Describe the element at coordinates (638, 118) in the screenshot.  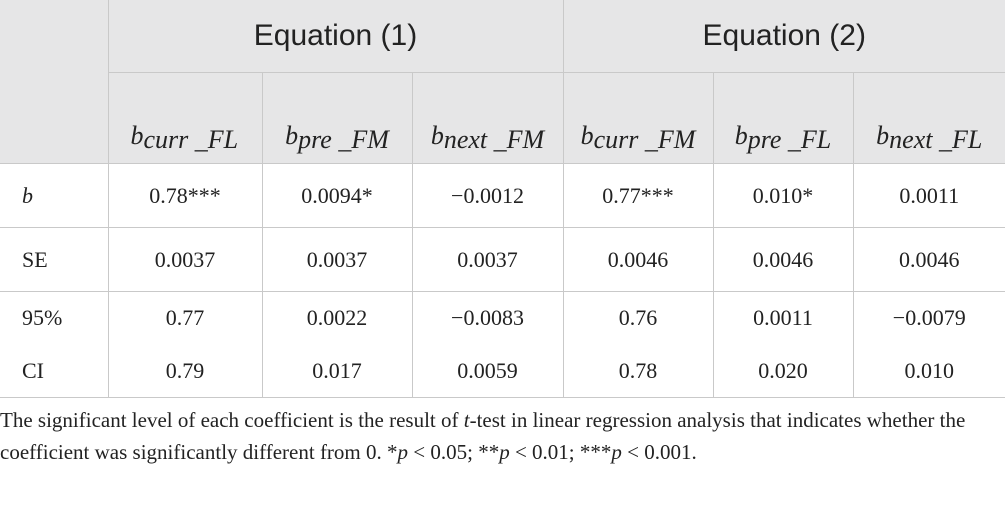
I see `column-header: bcurr _FM` at that location.